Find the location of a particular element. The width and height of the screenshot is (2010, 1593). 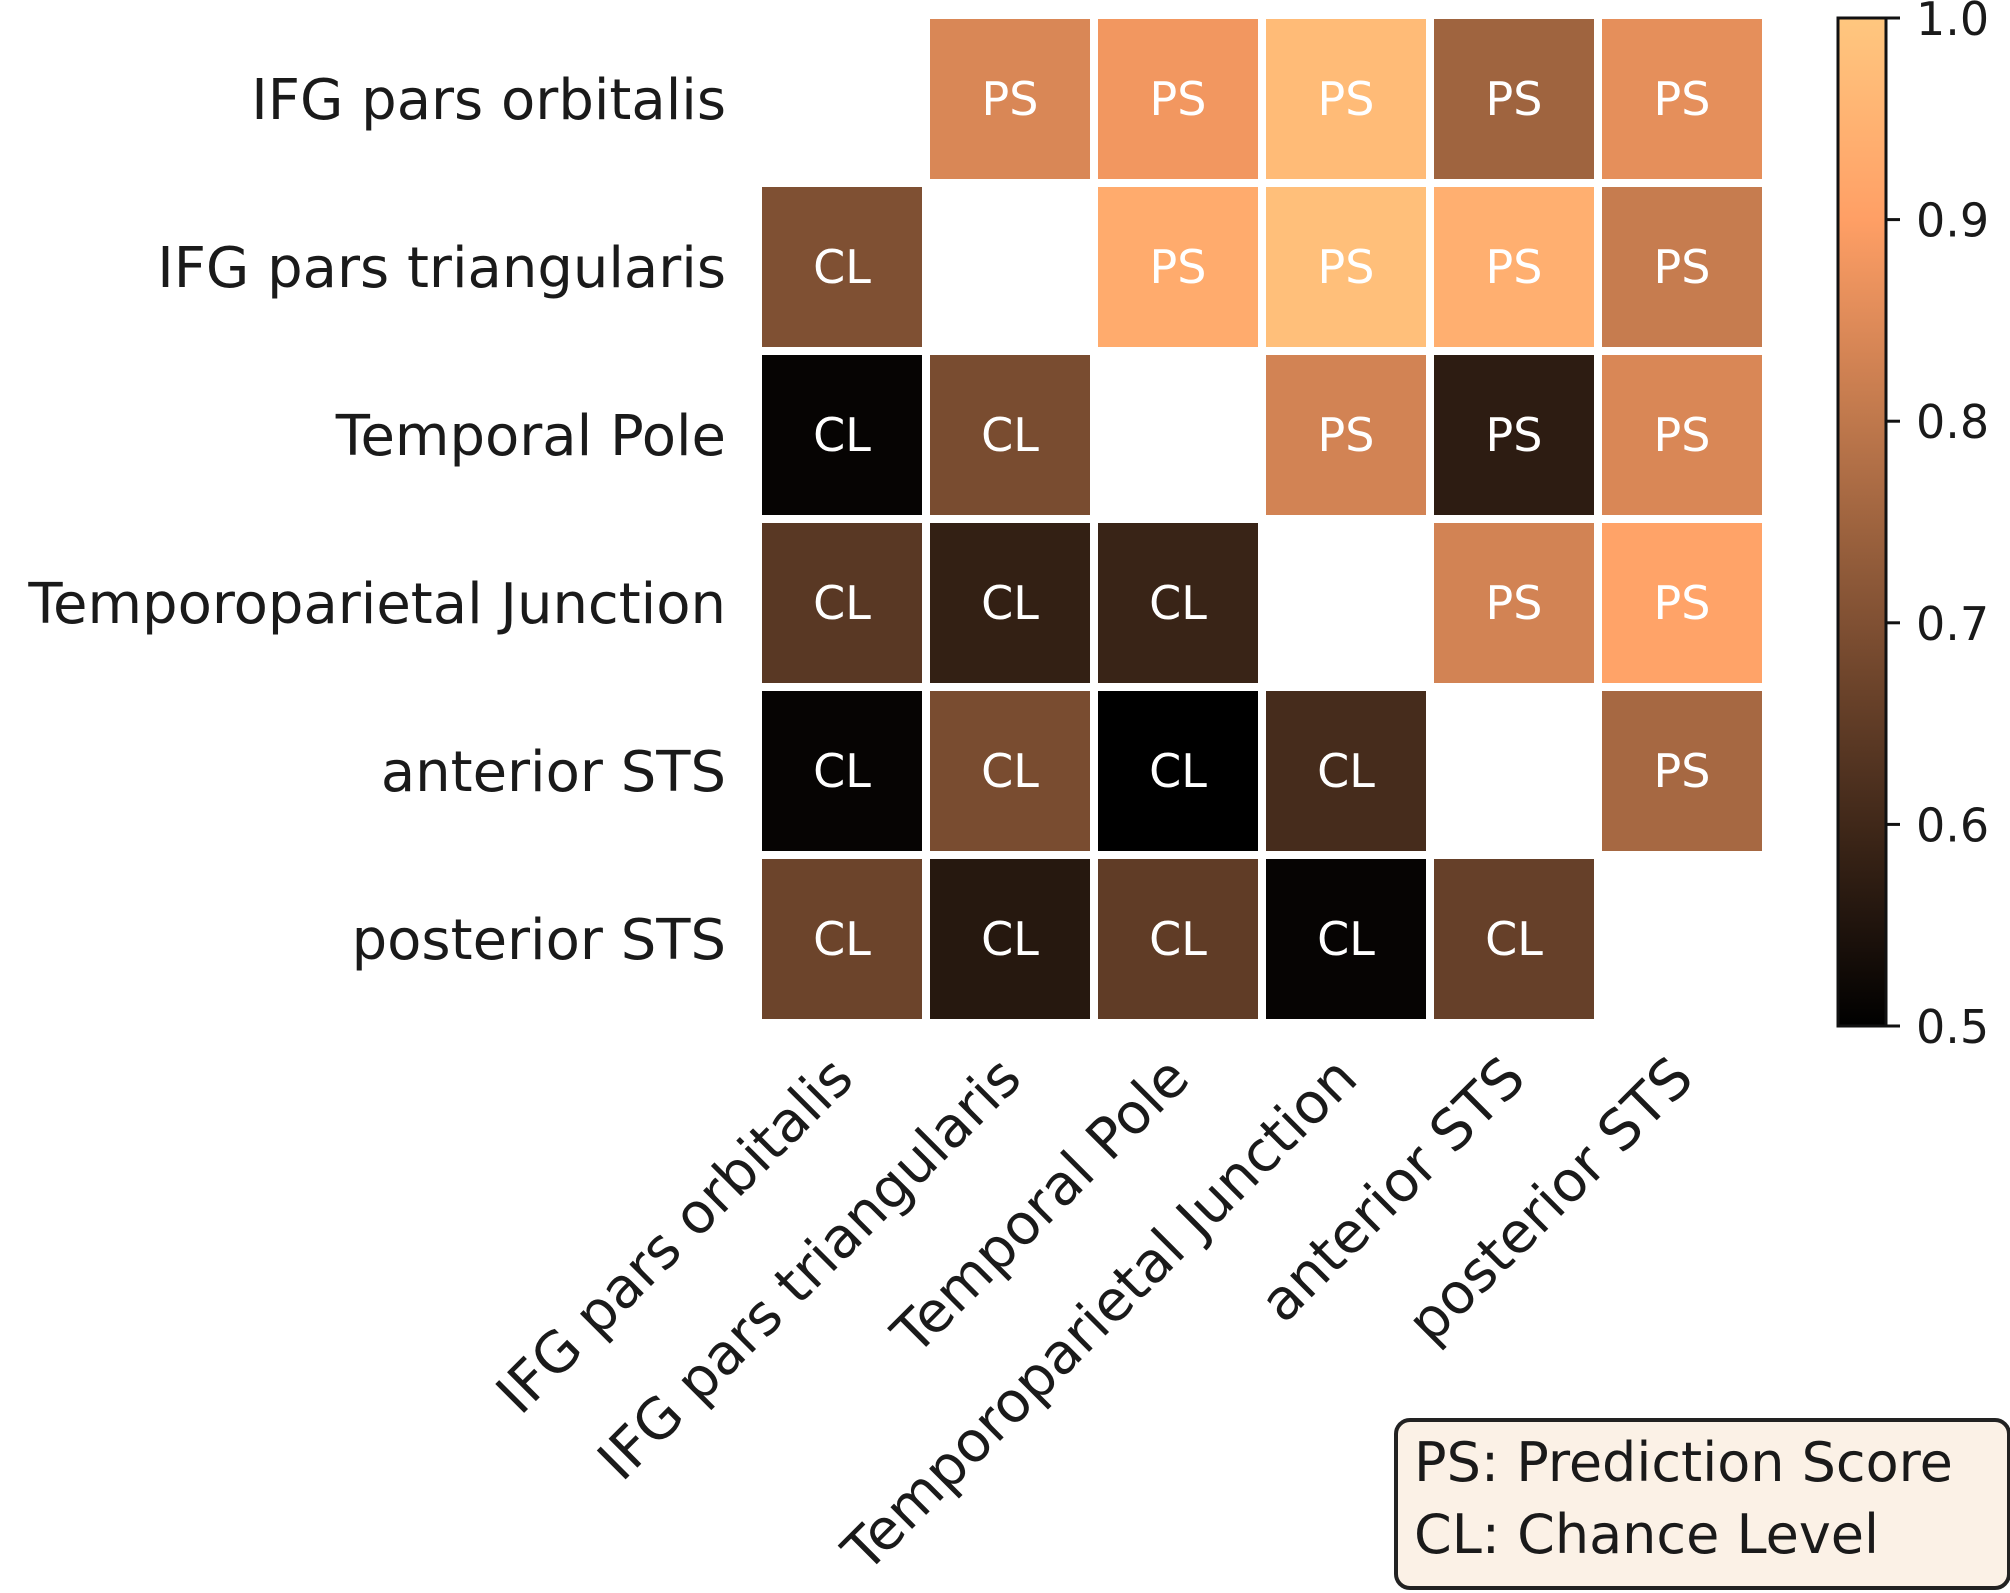

colorbar-tick-label: 0.7 is located at coordinates (1952, 624).